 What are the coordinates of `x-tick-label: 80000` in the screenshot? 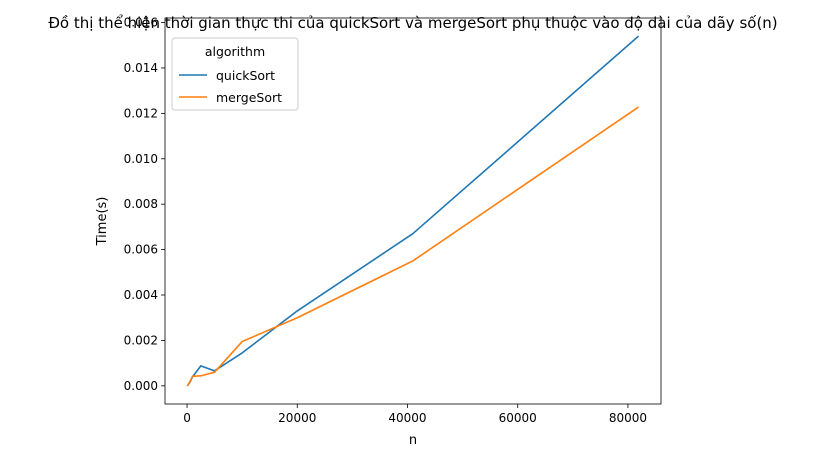 It's located at (628, 418).